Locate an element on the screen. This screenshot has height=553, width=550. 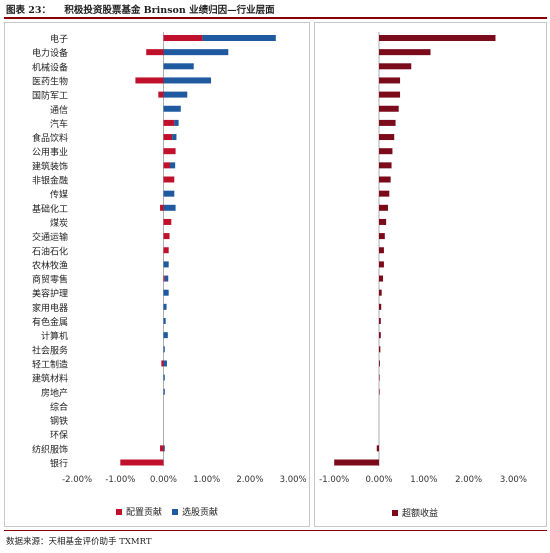
category-label: 环保 is located at coordinates (59, 435).